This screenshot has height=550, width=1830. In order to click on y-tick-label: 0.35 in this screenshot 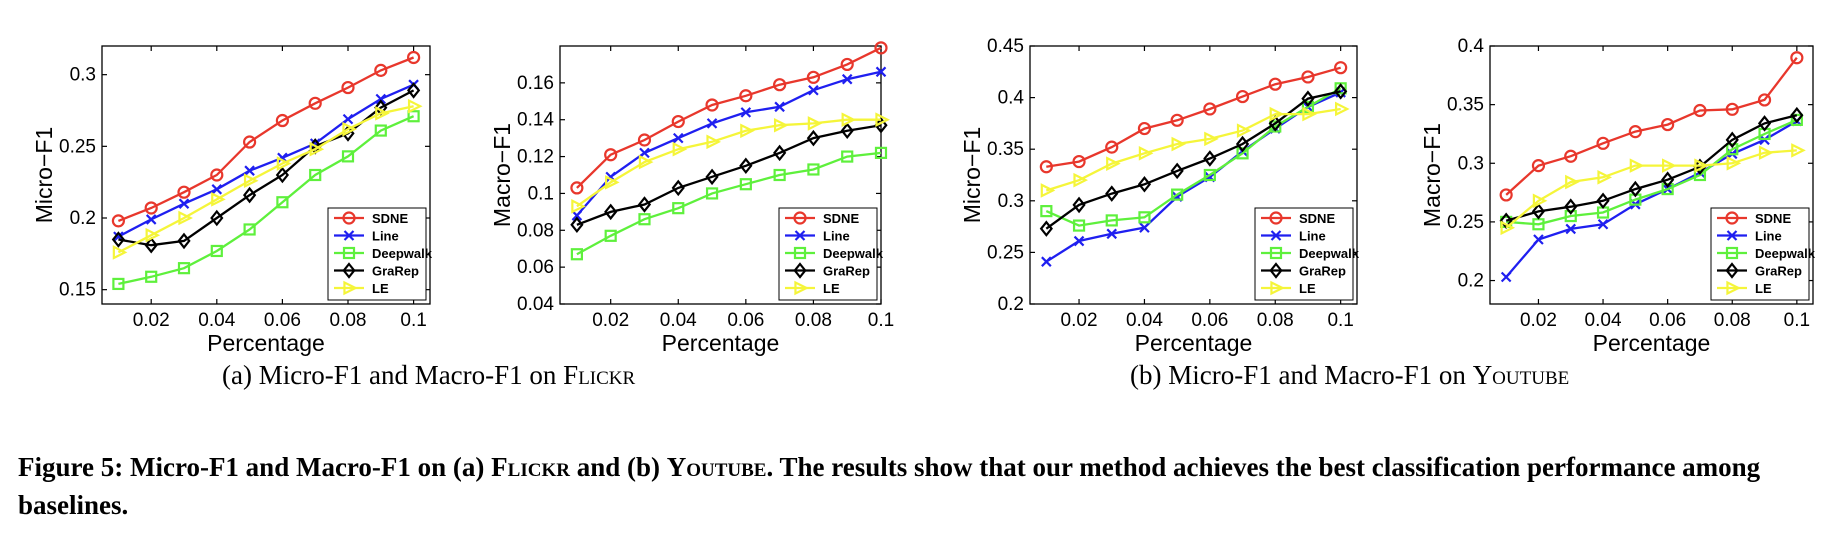, I will do `click(1465, 105)`.